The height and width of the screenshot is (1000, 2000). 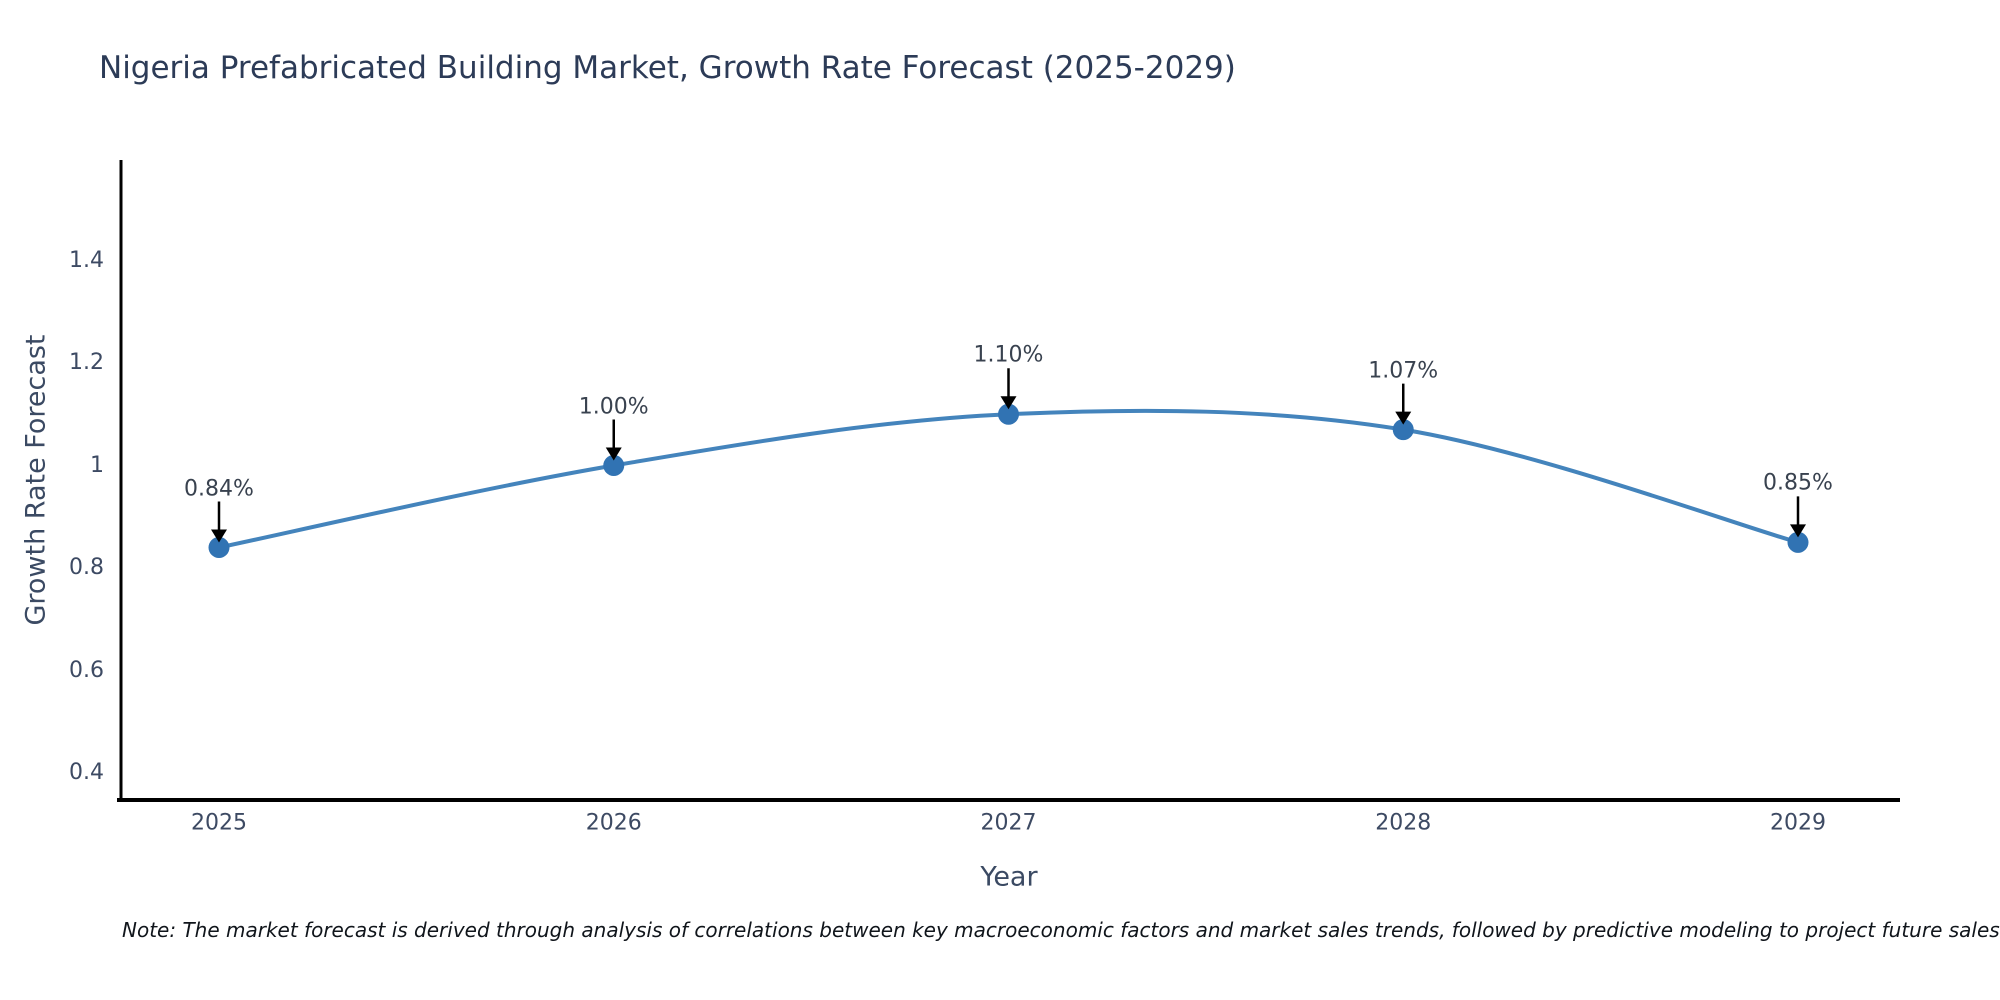 I want to click on x-tick-label: 2025, so click(x=219, y=823).